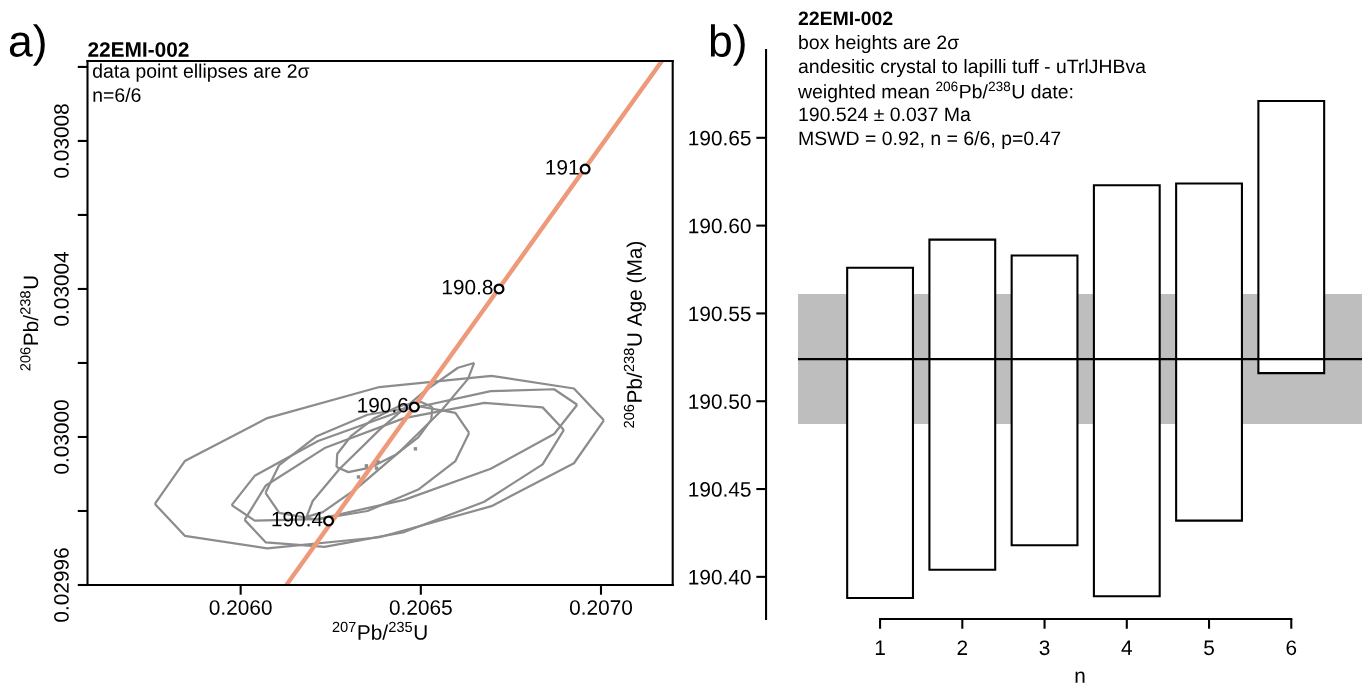 The image size is (1369, 685). I want to click on x-tick-label: 4, so click(1126, 647).